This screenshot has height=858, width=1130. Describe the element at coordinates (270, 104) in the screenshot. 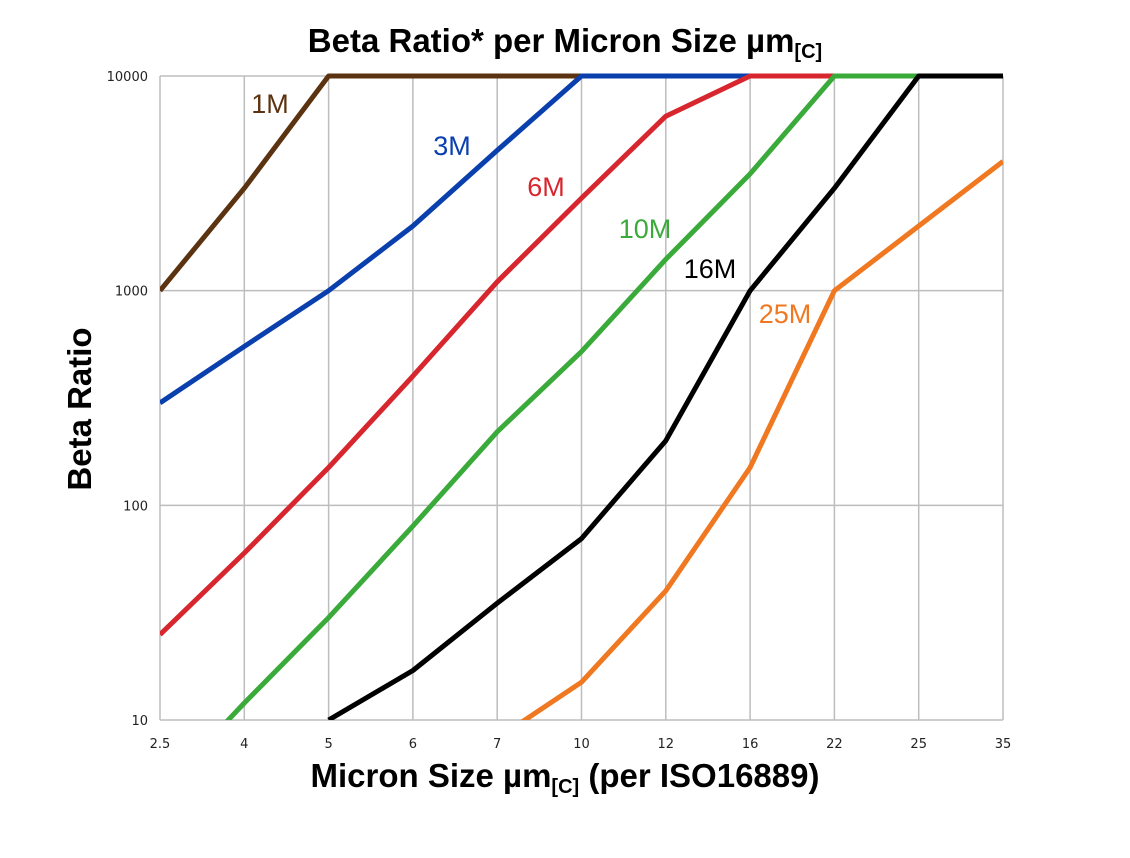

I see `series-label-1M: 1M` at that location.